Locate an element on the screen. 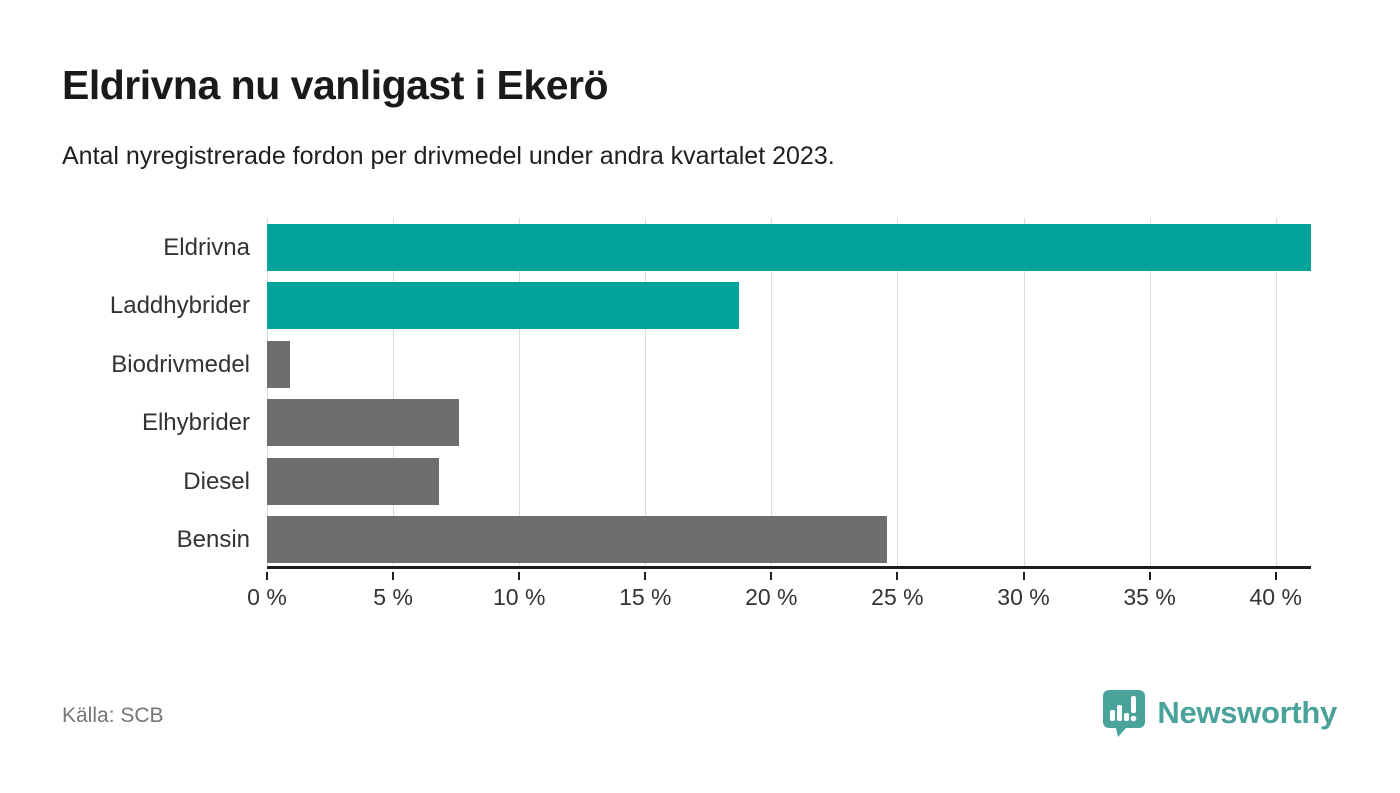  tick-label-40: 40 % is located at coordinates (1275, 597).